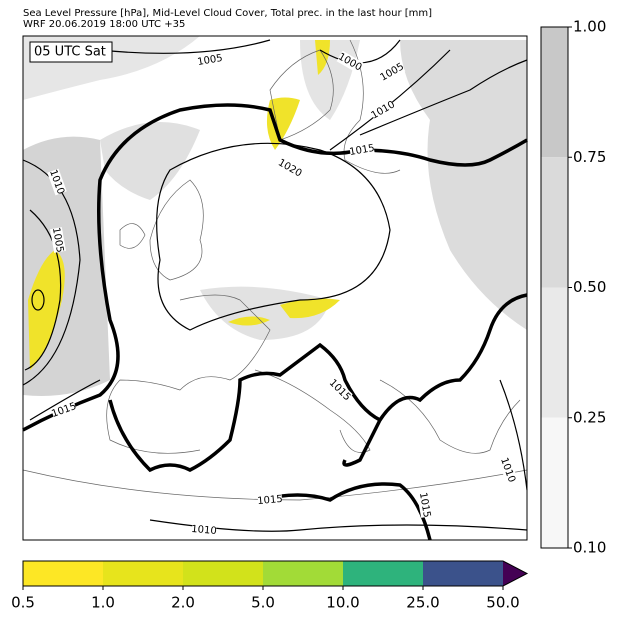  I want to click on time-label: 05 UTC Sat, so click(70, 52).